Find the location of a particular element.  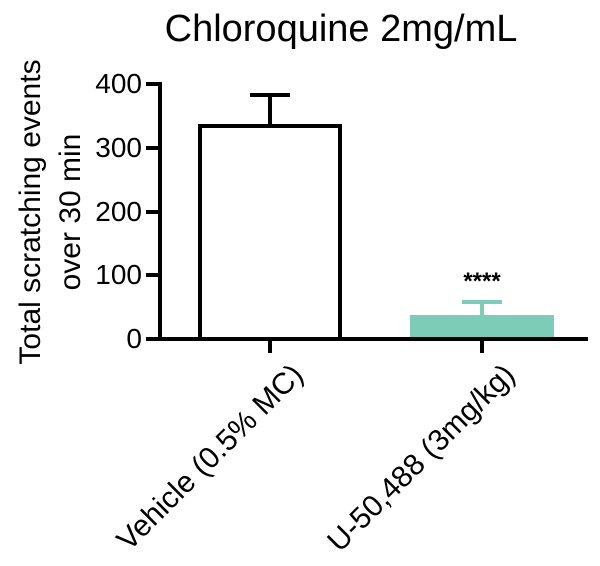

x-axis-line is located at coordinates (373, 339).